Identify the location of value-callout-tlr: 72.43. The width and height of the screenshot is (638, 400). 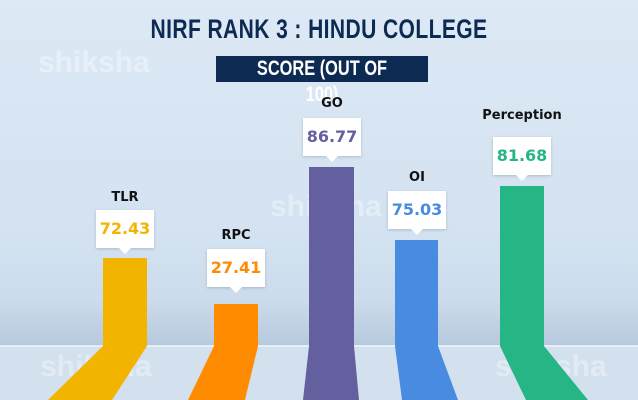
(125, 232).